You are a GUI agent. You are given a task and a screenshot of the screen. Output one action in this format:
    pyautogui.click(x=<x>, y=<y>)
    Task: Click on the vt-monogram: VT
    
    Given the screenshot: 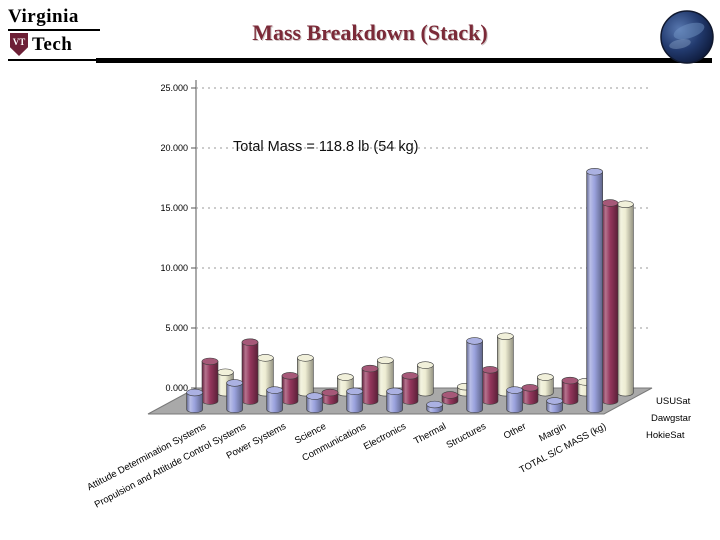 What is the action you would take?
    pyautogui.click(x=19, y=42)
    